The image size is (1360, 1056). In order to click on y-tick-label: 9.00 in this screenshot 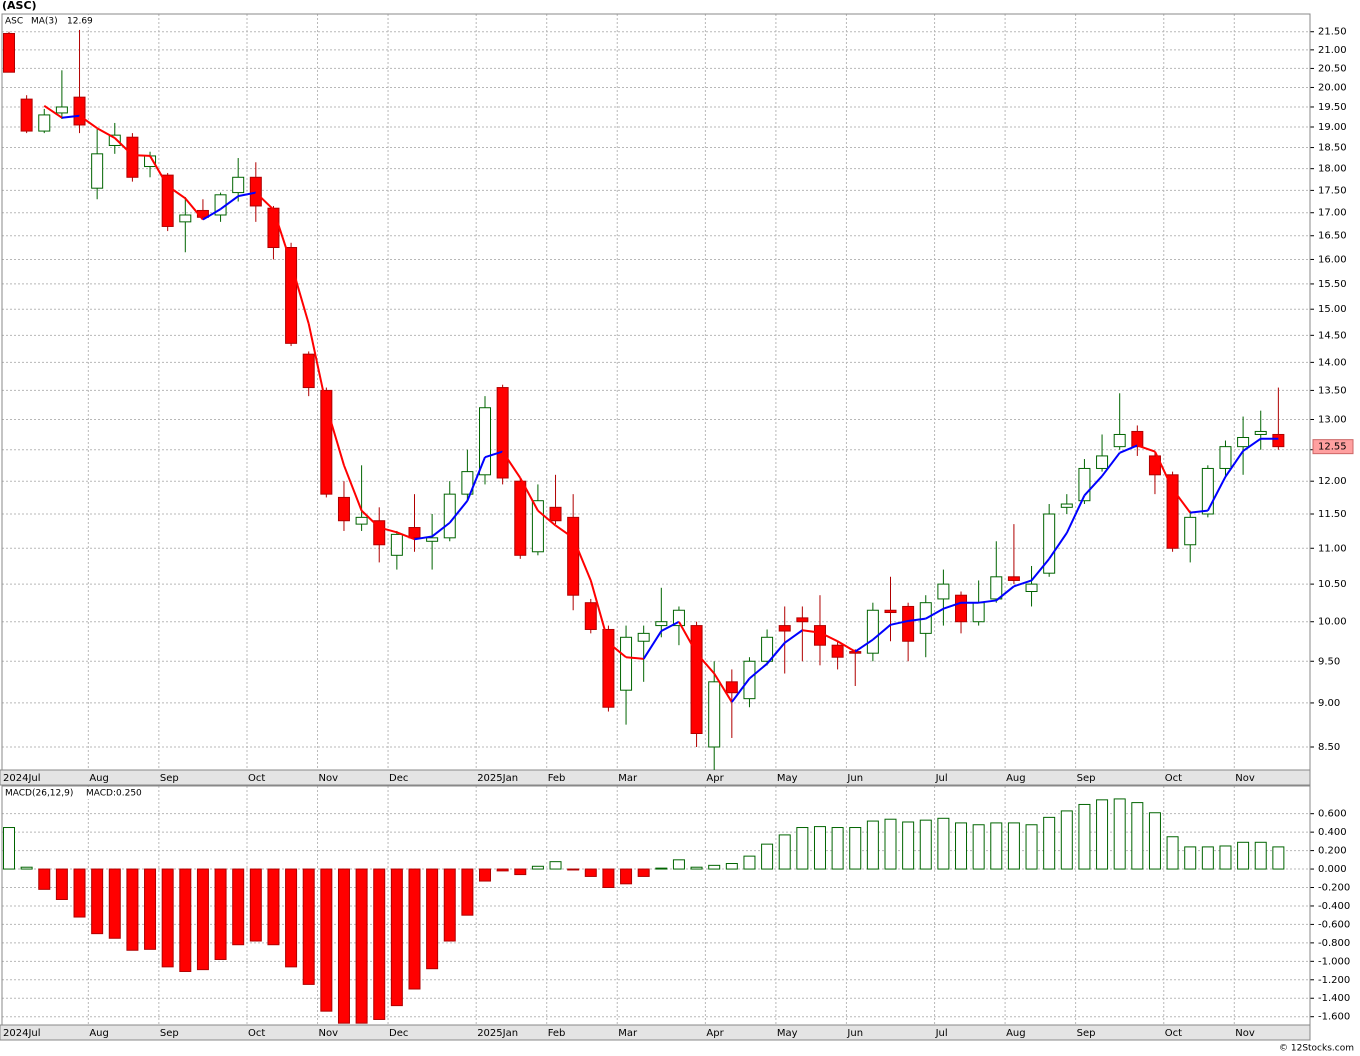, I will do `click(1329, 703)`.